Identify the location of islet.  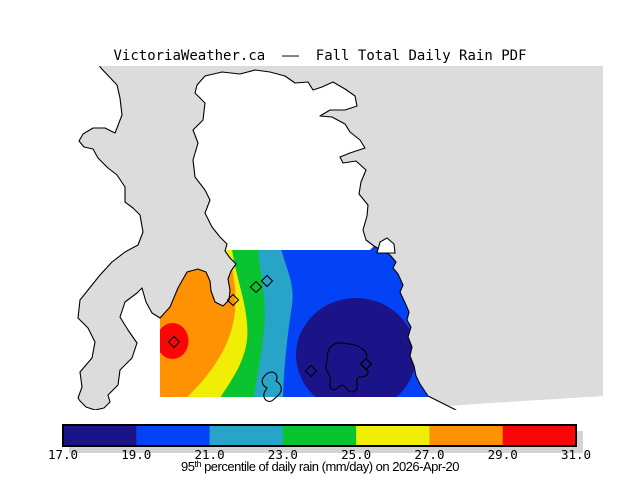
(386, 245).